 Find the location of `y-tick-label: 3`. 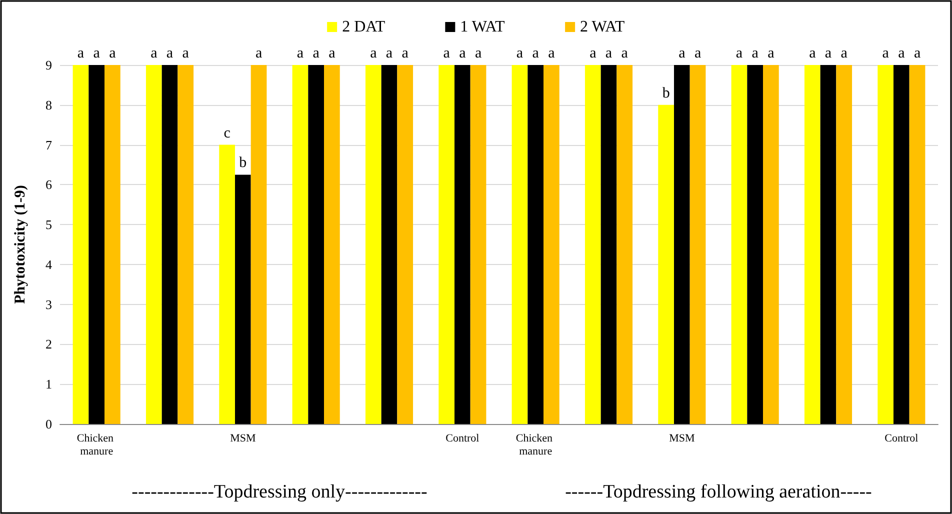

y-tick-label: 3 is located at coordinates (49, 304).